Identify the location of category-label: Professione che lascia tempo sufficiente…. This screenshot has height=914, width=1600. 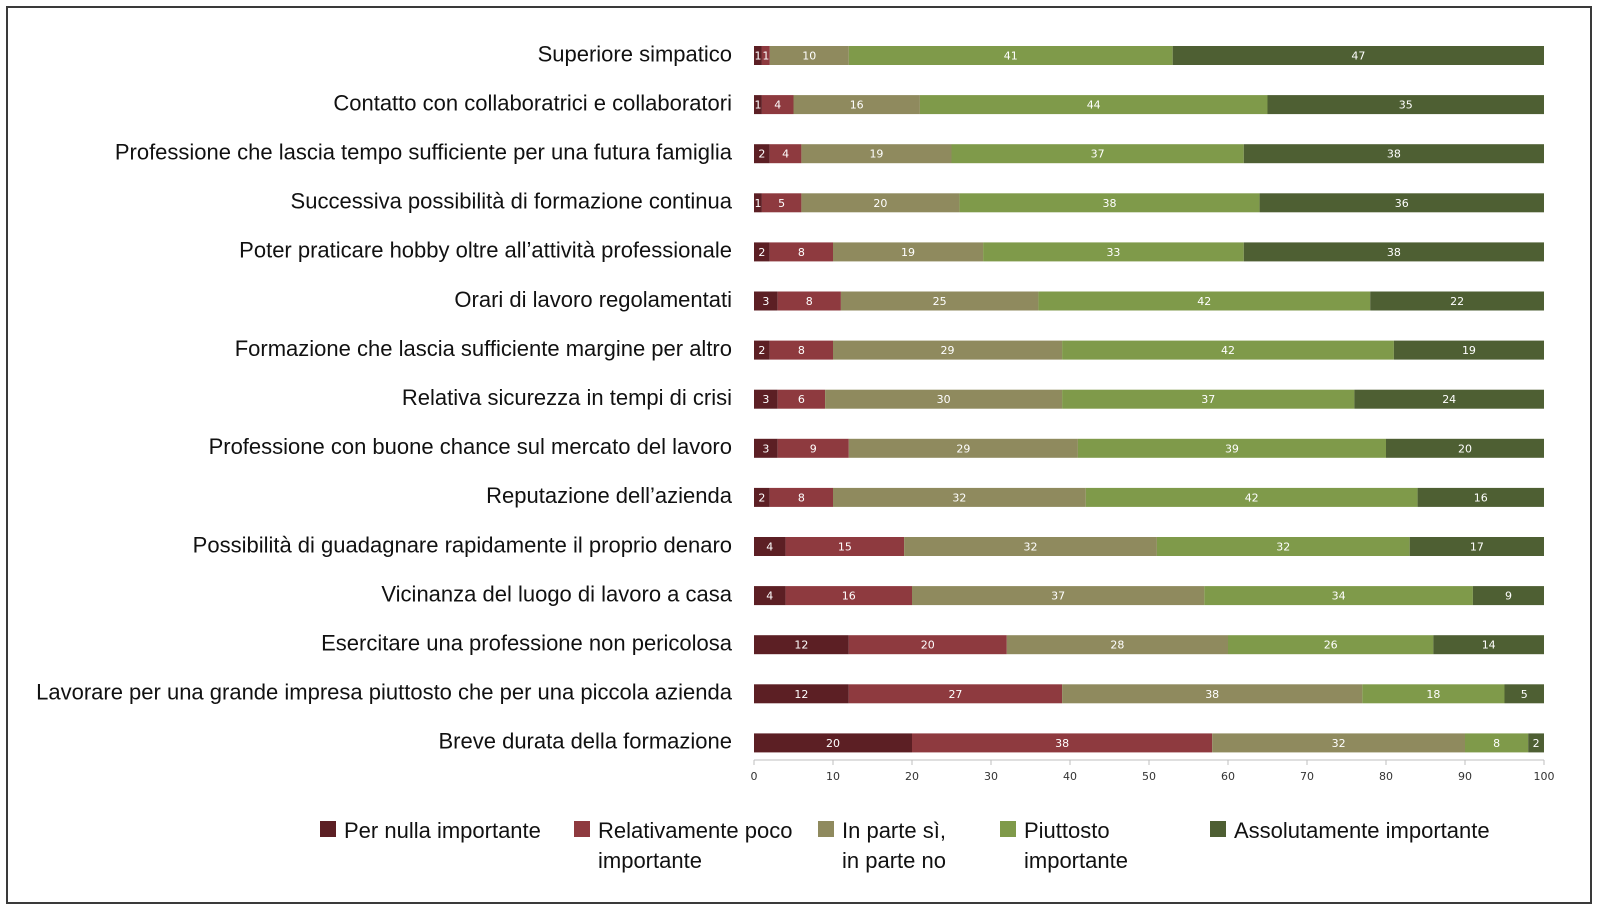
(424, 152).